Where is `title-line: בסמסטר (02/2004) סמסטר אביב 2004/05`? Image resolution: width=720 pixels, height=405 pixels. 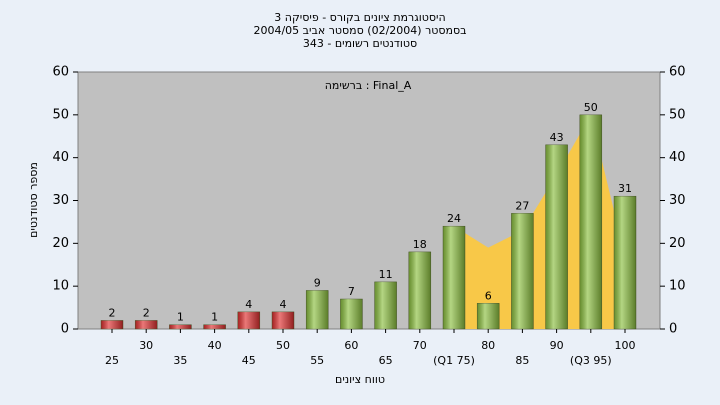 title-line: בסמסטר (02/2004) סמסטר אביב 2004/05 is located at coordinates (359, 30).